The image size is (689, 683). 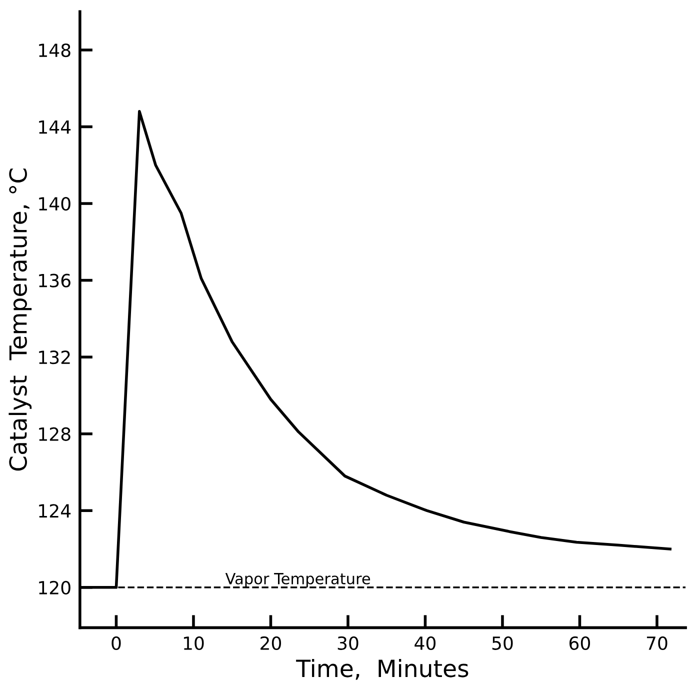 What do you see at coordinates (20, 319) in the screenshot?
I see `y-axis-title: Catalyst Temperature, °C` at bounding box center [20, 319].